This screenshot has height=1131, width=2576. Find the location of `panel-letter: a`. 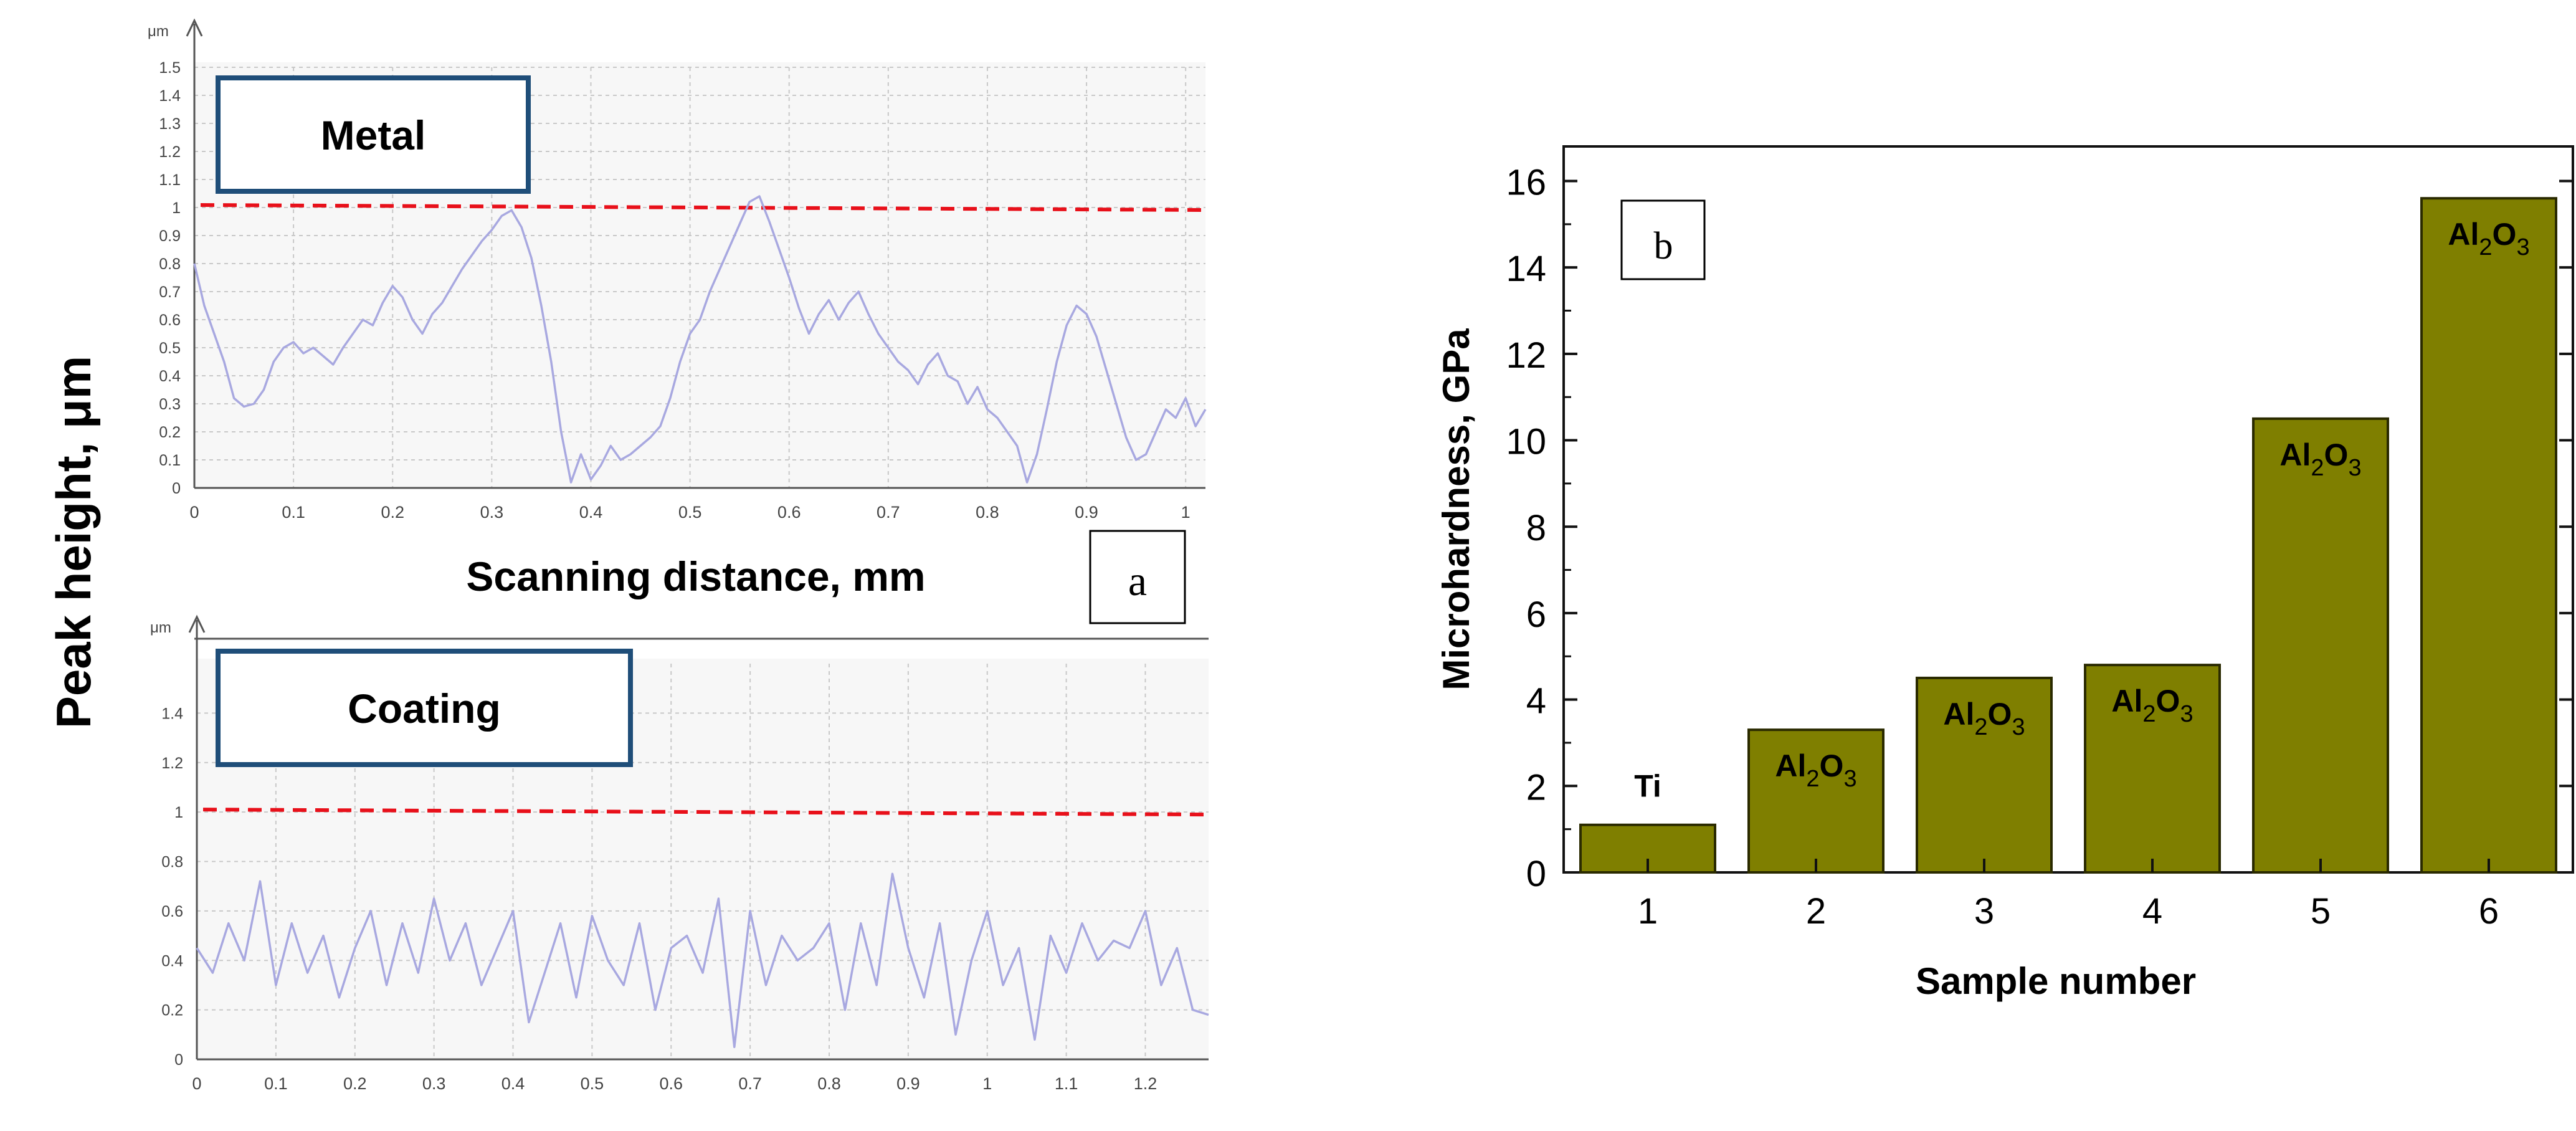

panel-letter: a is located at coordinates (1137, 580).